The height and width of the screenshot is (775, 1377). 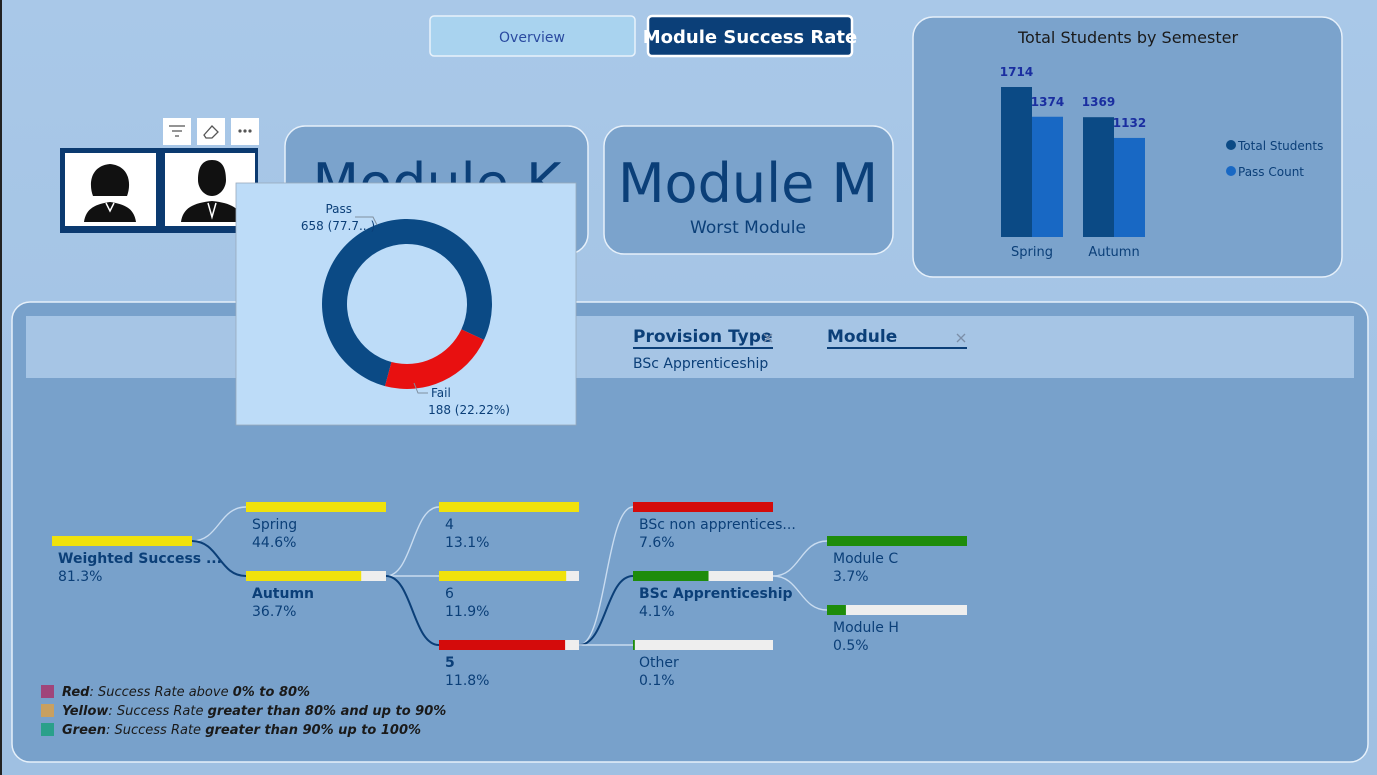 What do you see at coordinates (1016, 72) in the screenshot?
I see `data-label: 1714` at bounding box center [1016, 72].